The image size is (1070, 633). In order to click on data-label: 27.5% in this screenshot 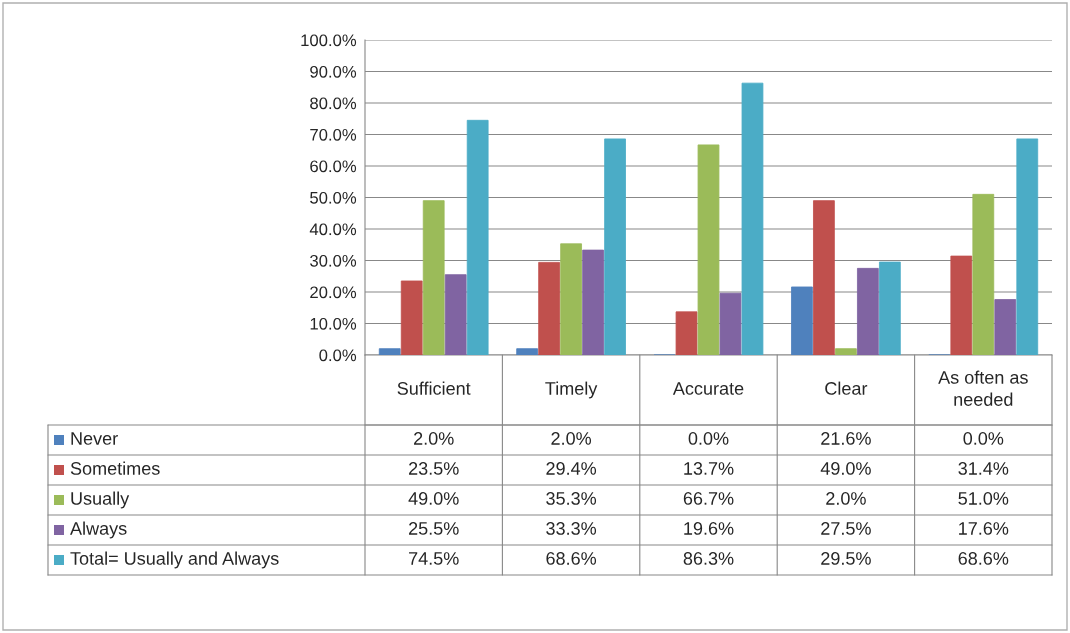, I will do `click(846, 528)`.